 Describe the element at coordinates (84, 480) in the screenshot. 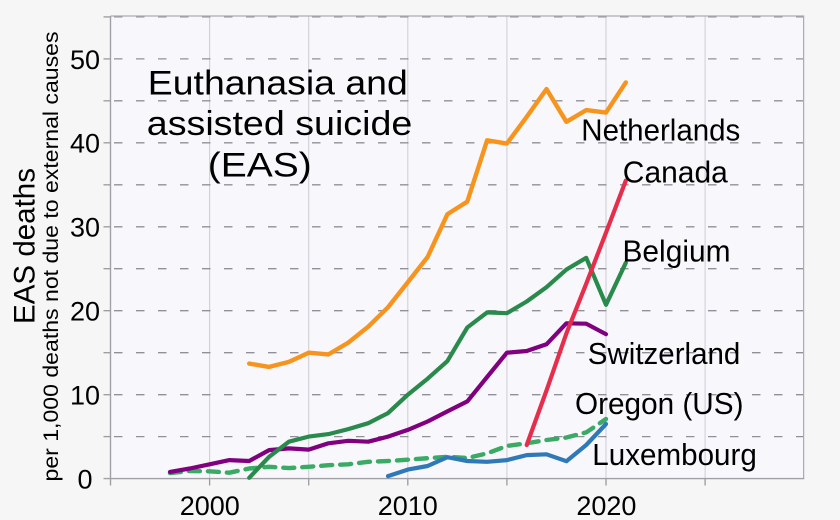

I see `svg-text: 0` at that location.